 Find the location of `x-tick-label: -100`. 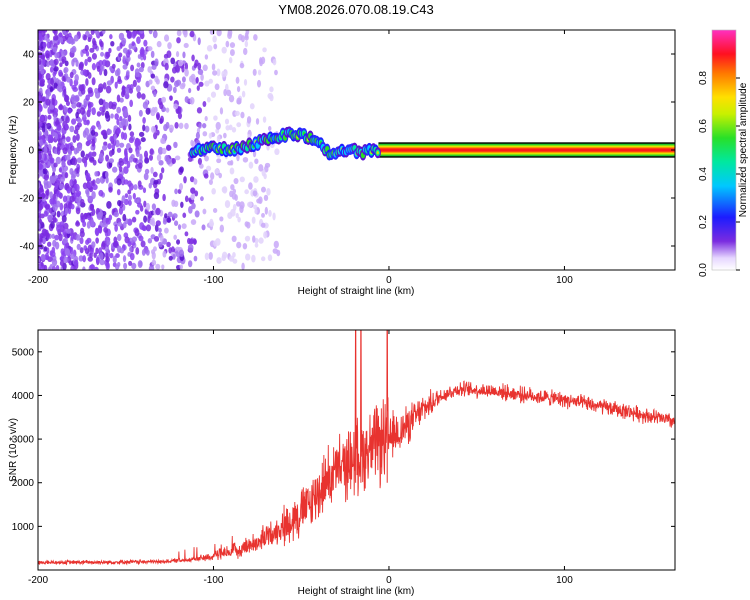

x-tick-label: -100 is located at coordinates (213, 580).